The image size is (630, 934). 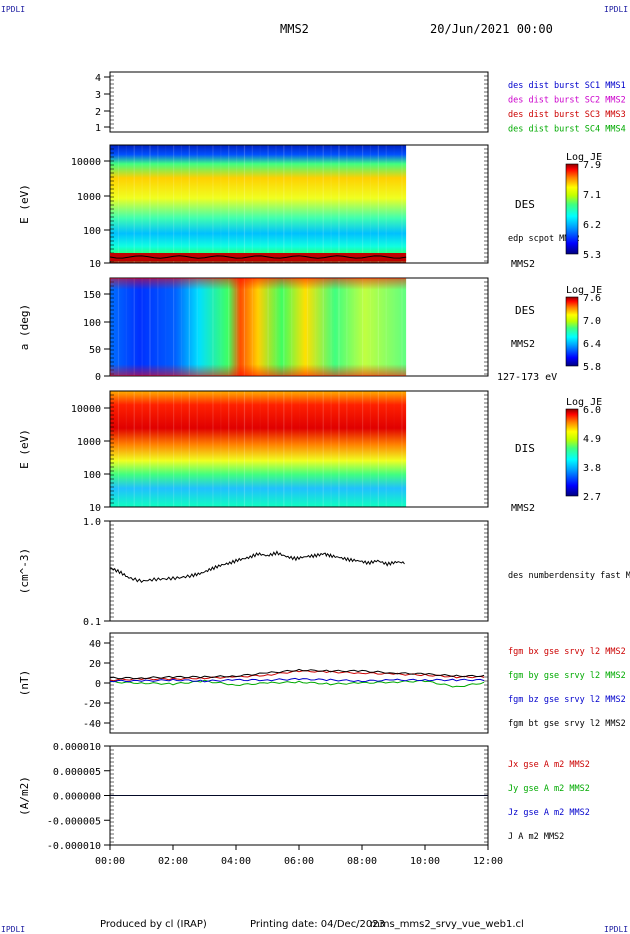 I want to click on dis-energy-spectrogram-y-tick-label: 10000, so click(x=86, y=409).